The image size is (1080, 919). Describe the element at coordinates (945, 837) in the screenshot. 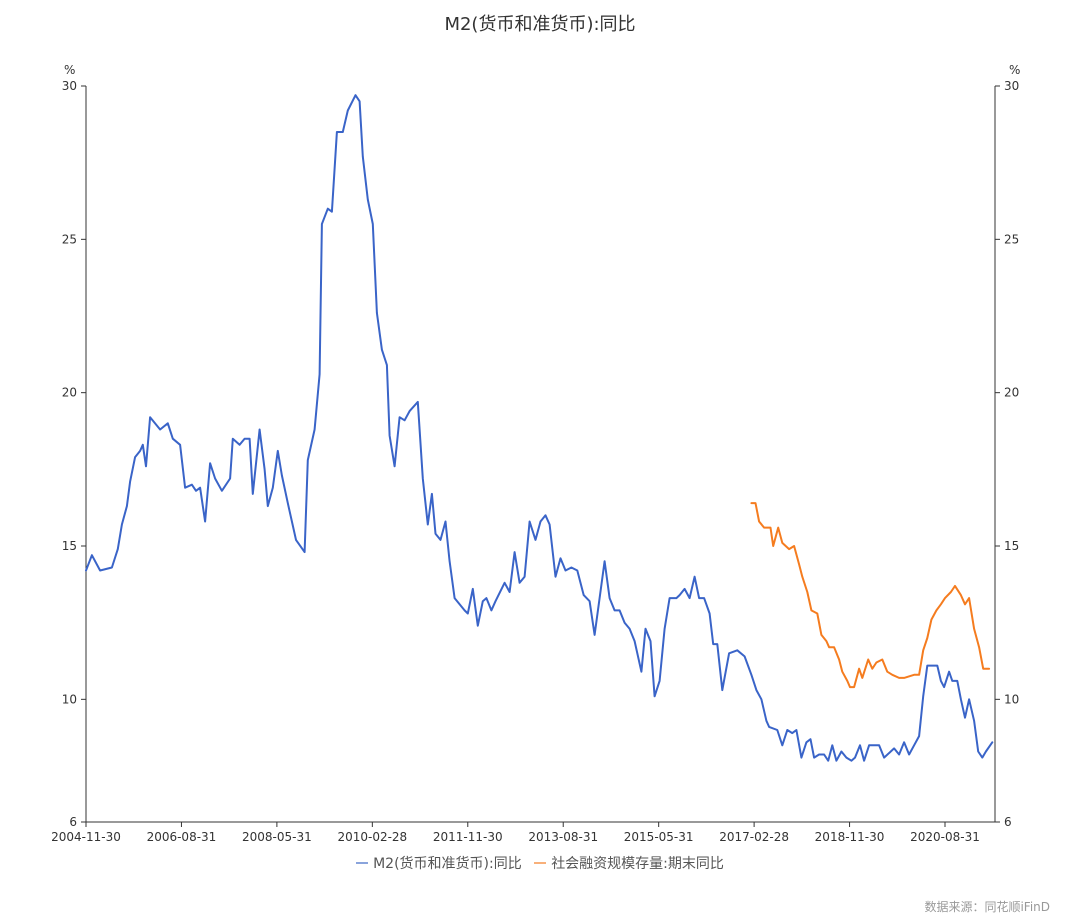

I see `x-tick-label: 2020-08-31` at that location.